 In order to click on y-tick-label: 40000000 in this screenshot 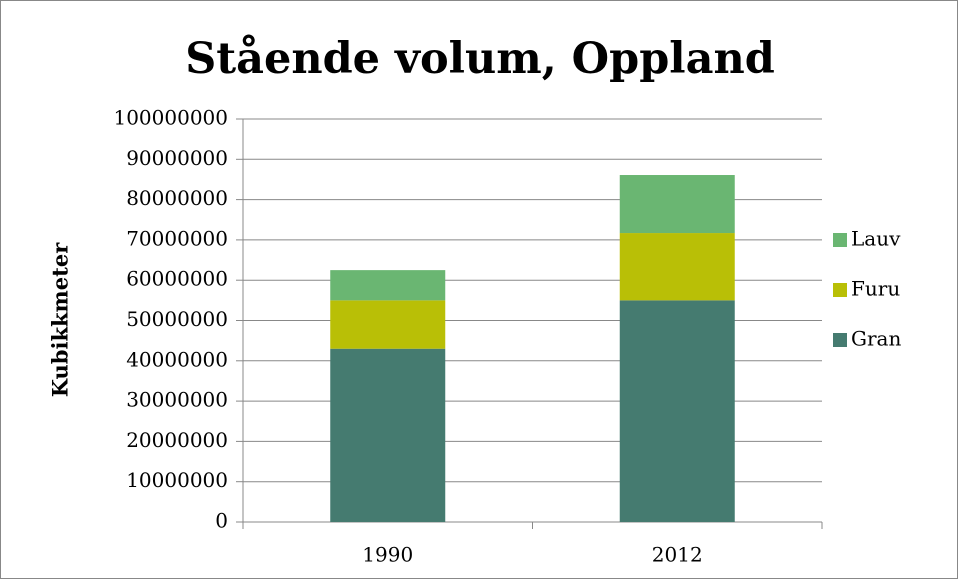, I will do `click(177, 359)`.